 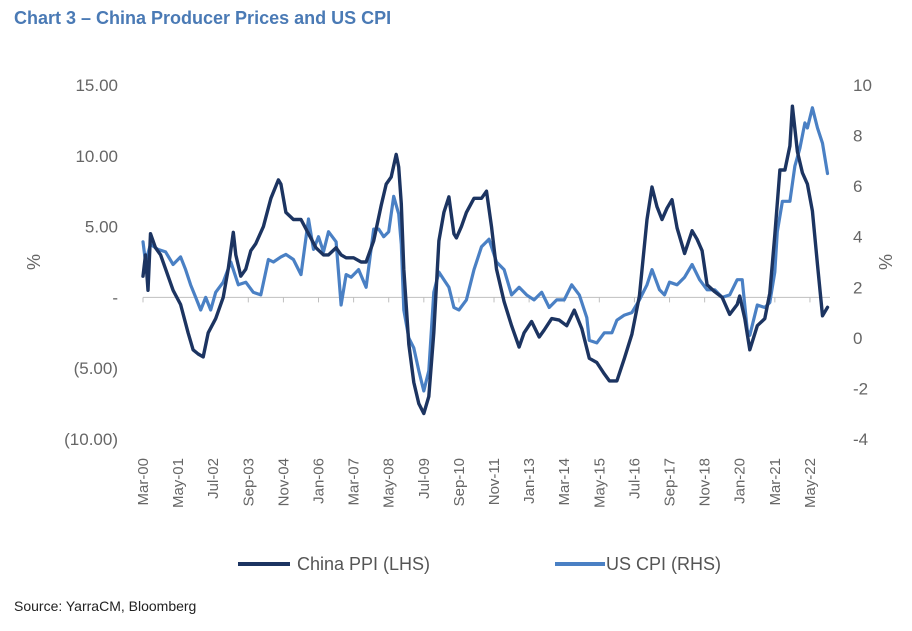 What do you see at coordinates (857, 136) in the screenshot?
I see `right-tick-label: 8` at bounding box center [857, 136].